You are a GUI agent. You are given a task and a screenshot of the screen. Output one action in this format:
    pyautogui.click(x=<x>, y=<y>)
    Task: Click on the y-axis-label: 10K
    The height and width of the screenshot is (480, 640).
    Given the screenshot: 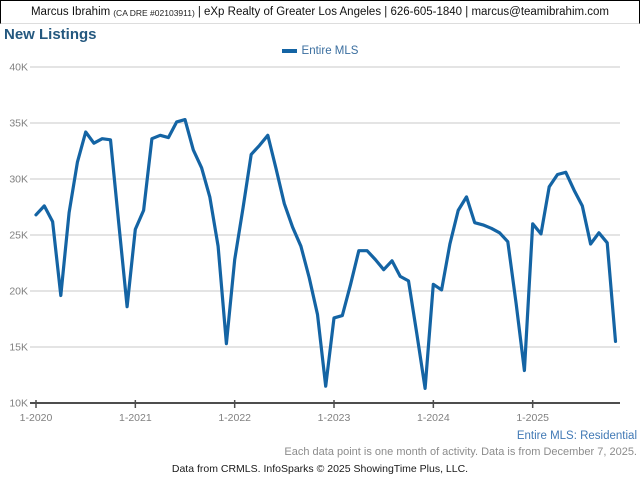 What is the action you would take?
    pyautogui.click(x=18, y=404)
    